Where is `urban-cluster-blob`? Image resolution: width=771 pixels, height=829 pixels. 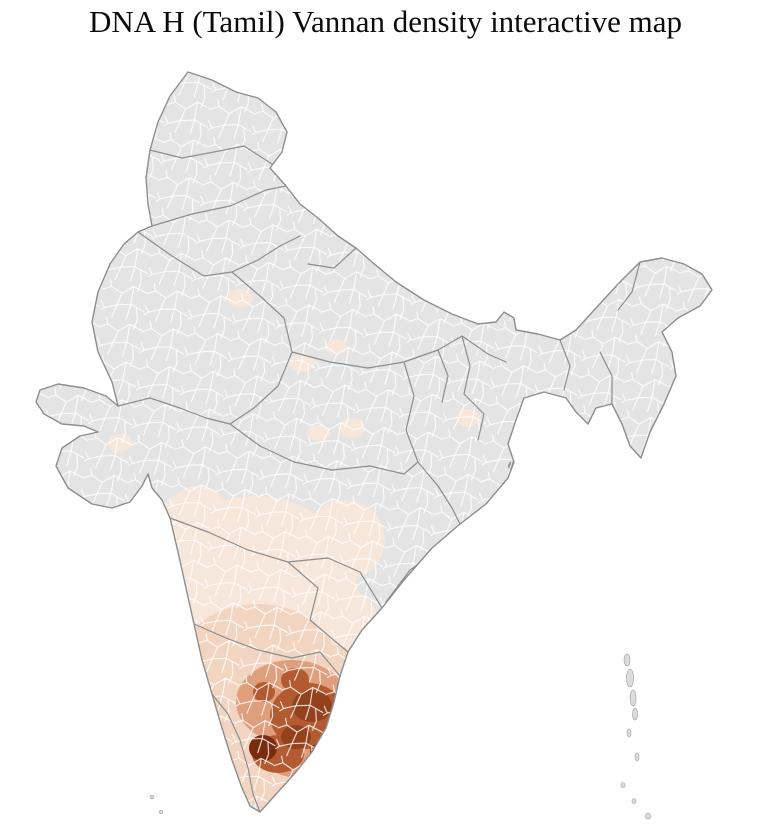 urban-cluster-blob is located at coordinates (524, 472).